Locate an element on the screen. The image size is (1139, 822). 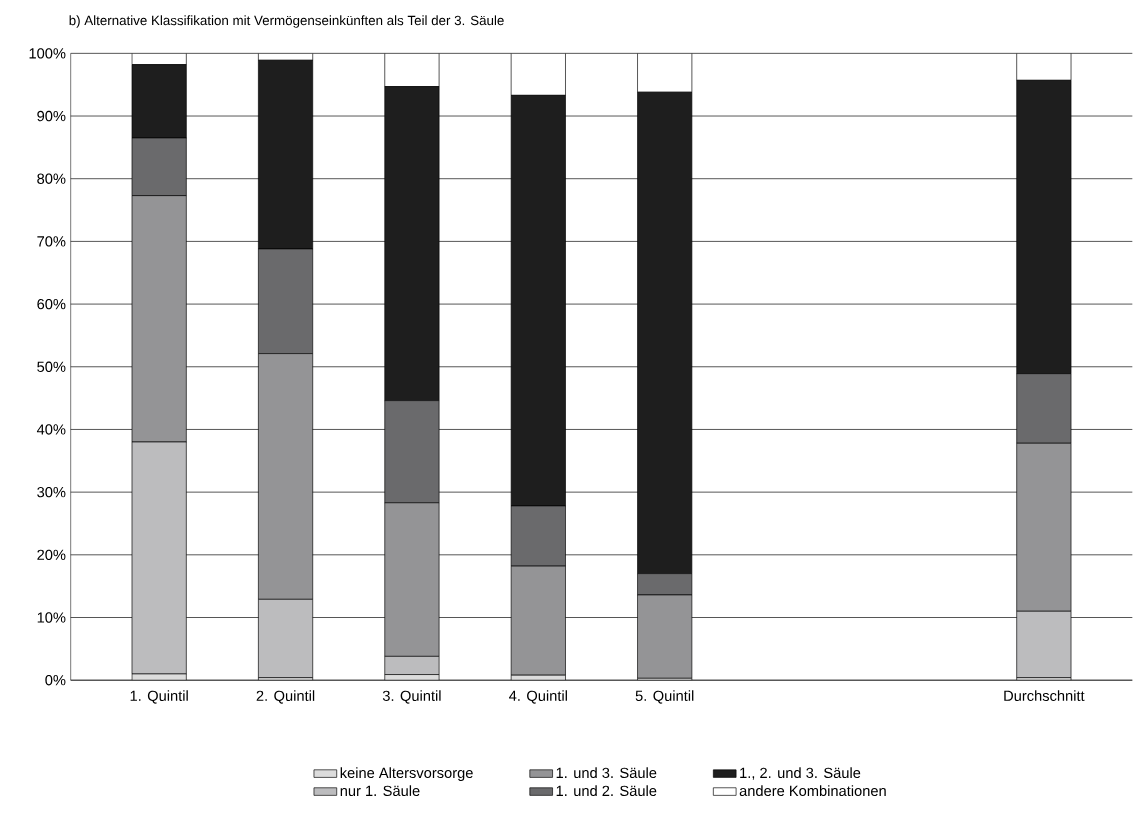
y-tick-label: 80% is located at coordinates (51, 179).